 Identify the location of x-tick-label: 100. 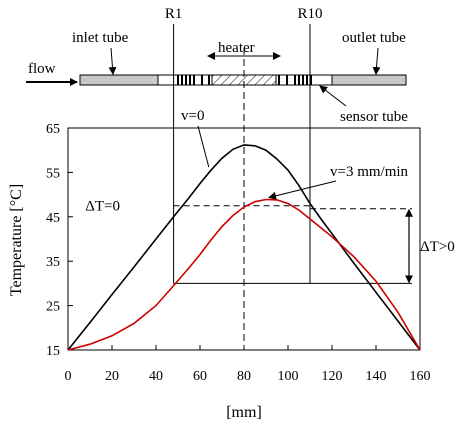
(288, 376).